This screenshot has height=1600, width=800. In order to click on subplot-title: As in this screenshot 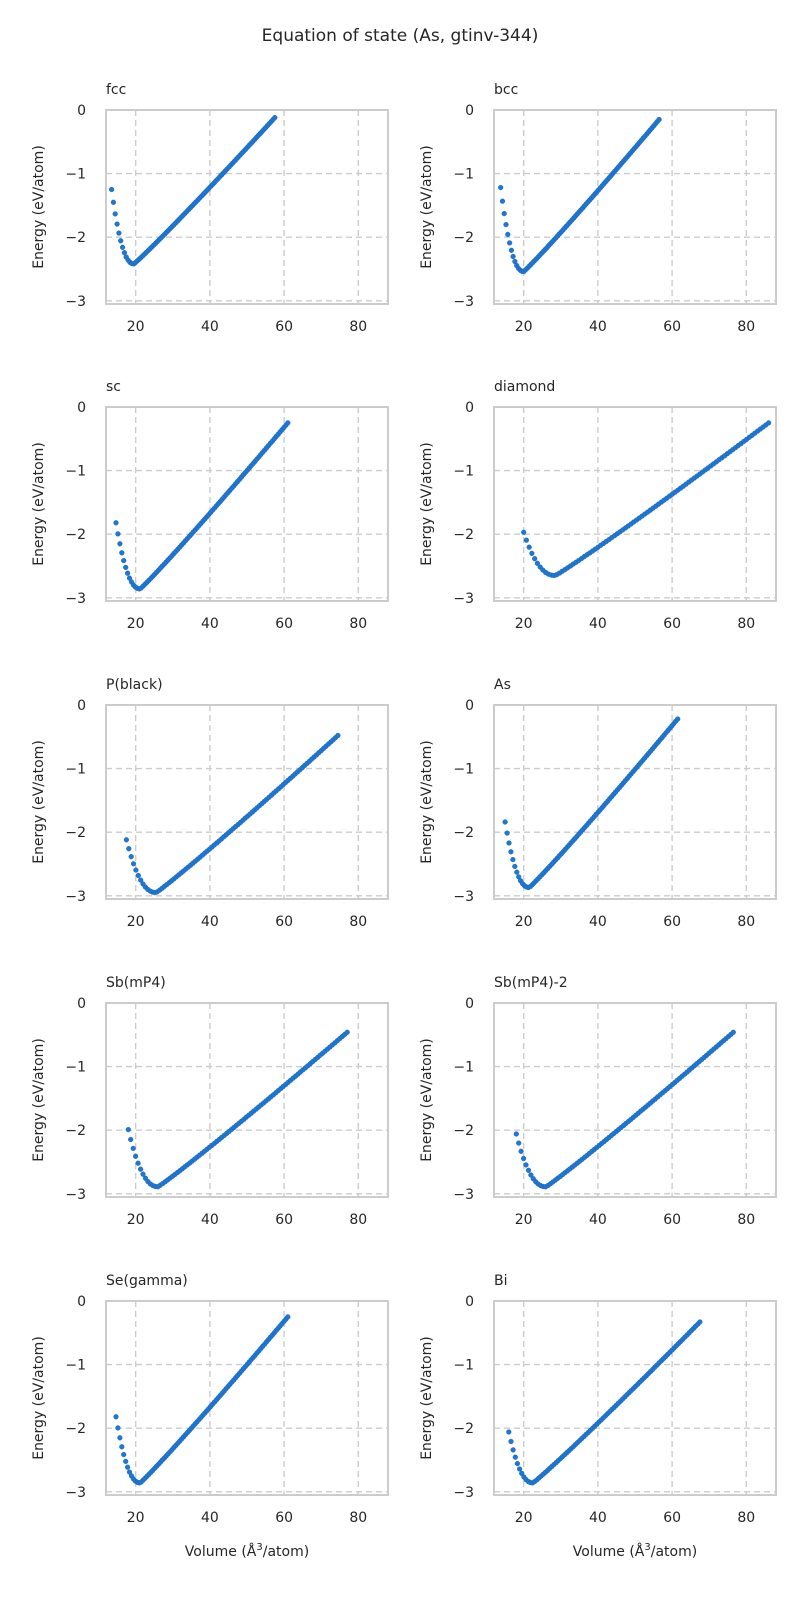, I will do `click(502, 685)`.